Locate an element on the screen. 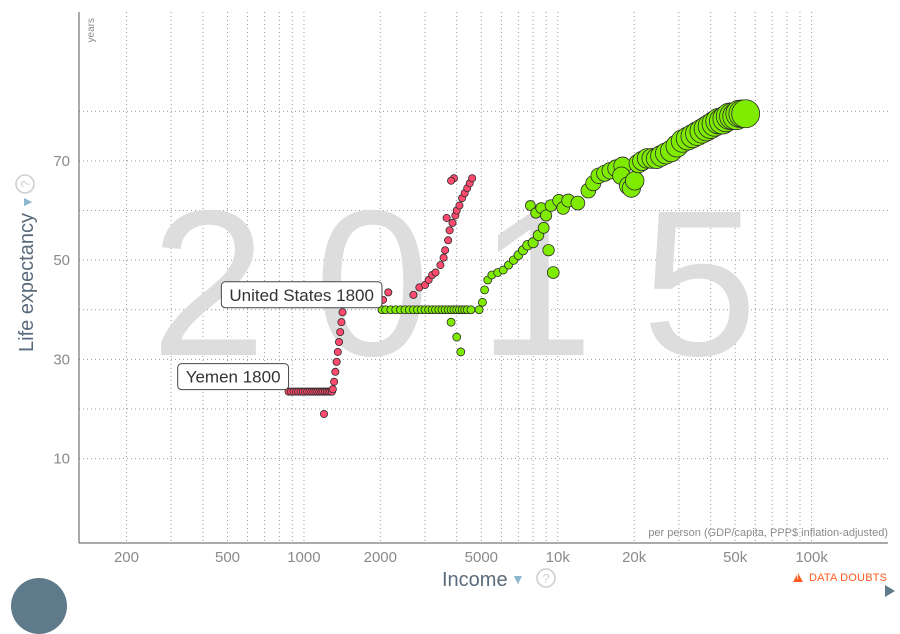 The image size is (900, 634). x-tick-label: 100k is located at coordinates (811, 557).